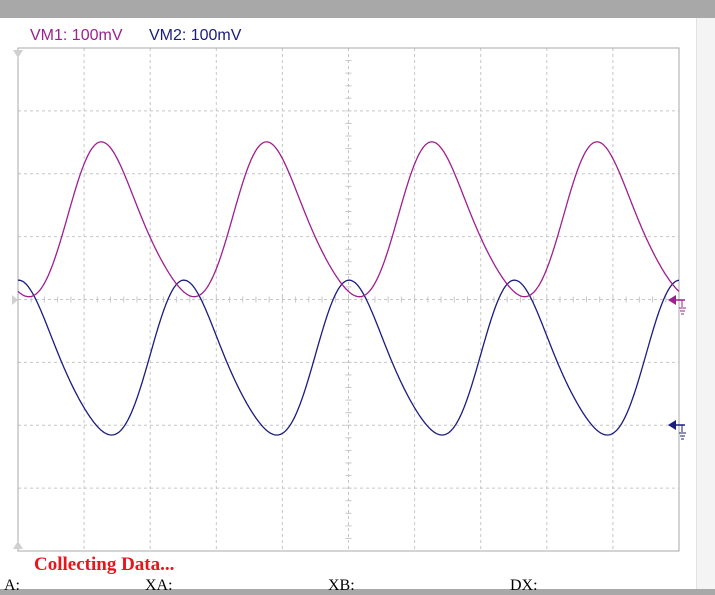 The image size is (715, 595). I want to click on cursor-dx-readout: DX:, so click(524, 585).